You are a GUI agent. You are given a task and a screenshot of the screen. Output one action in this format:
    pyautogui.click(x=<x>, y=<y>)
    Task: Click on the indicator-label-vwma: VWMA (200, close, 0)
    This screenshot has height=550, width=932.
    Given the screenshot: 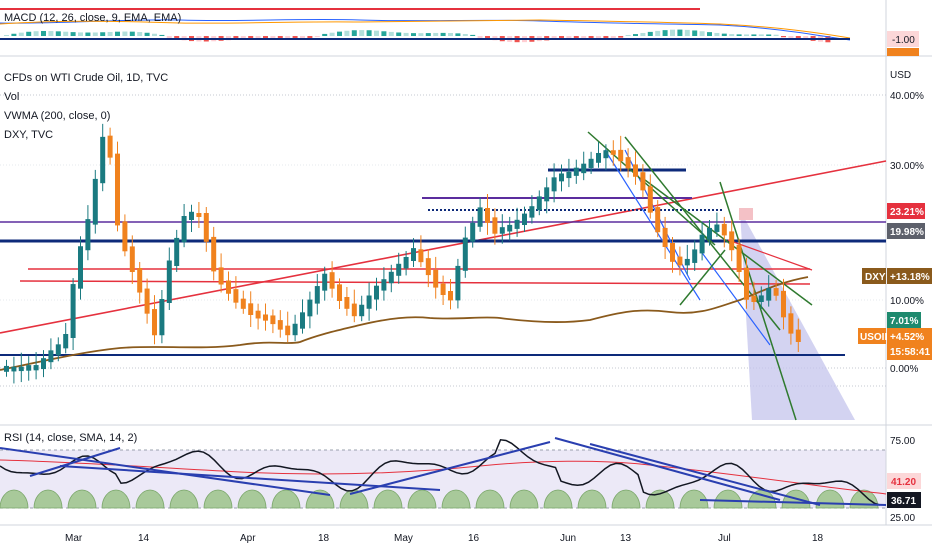 What is the action you would take?
    pyautogui.click(x=57, y=116)
    